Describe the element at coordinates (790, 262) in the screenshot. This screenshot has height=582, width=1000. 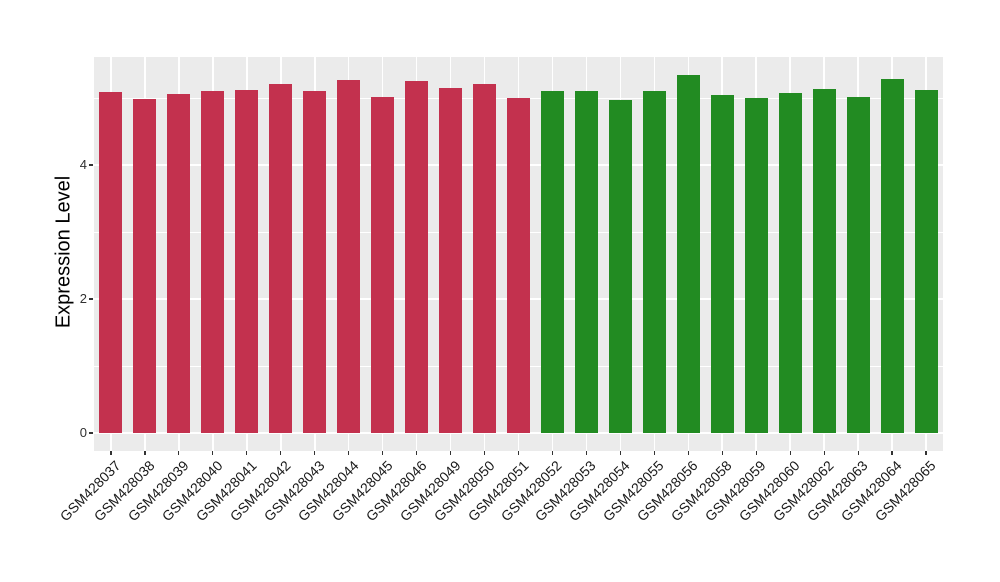
I see `bar-GSM428060` at that location.